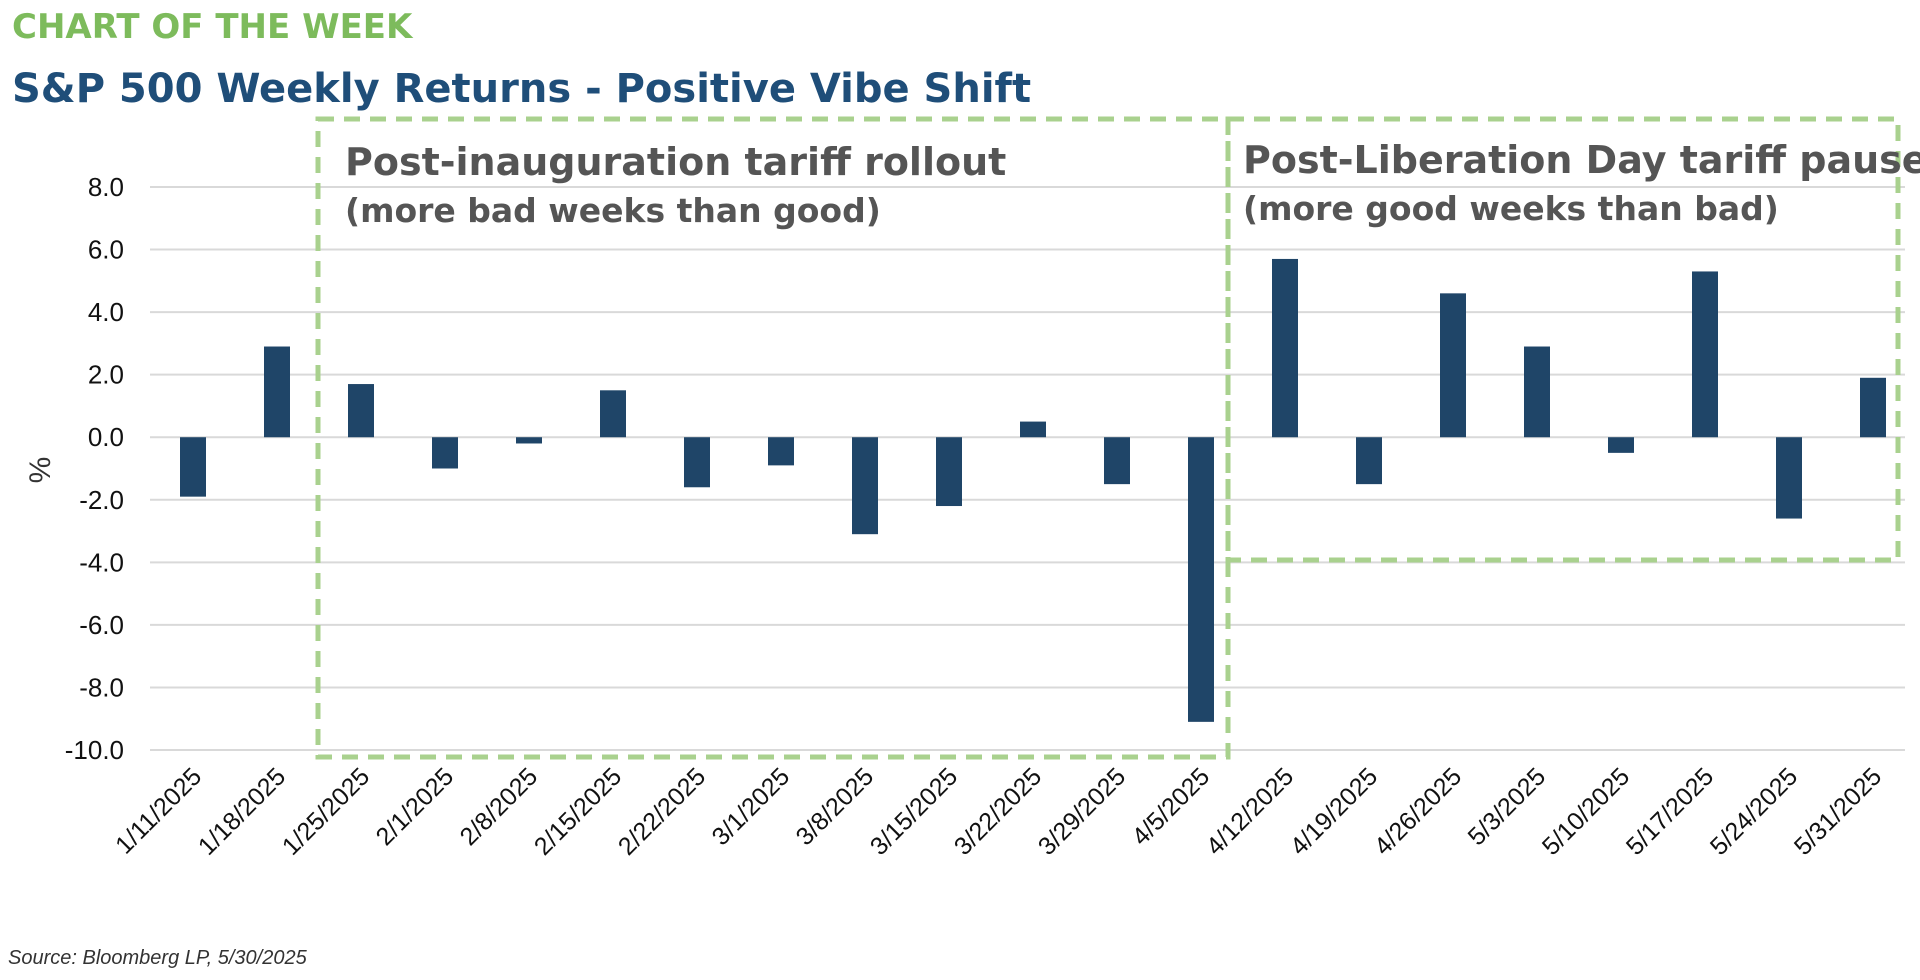 The width and height of the screenshot is (1920, 980). I want to click on x-tick-label: 5/10/2025, so click(1586, 811).